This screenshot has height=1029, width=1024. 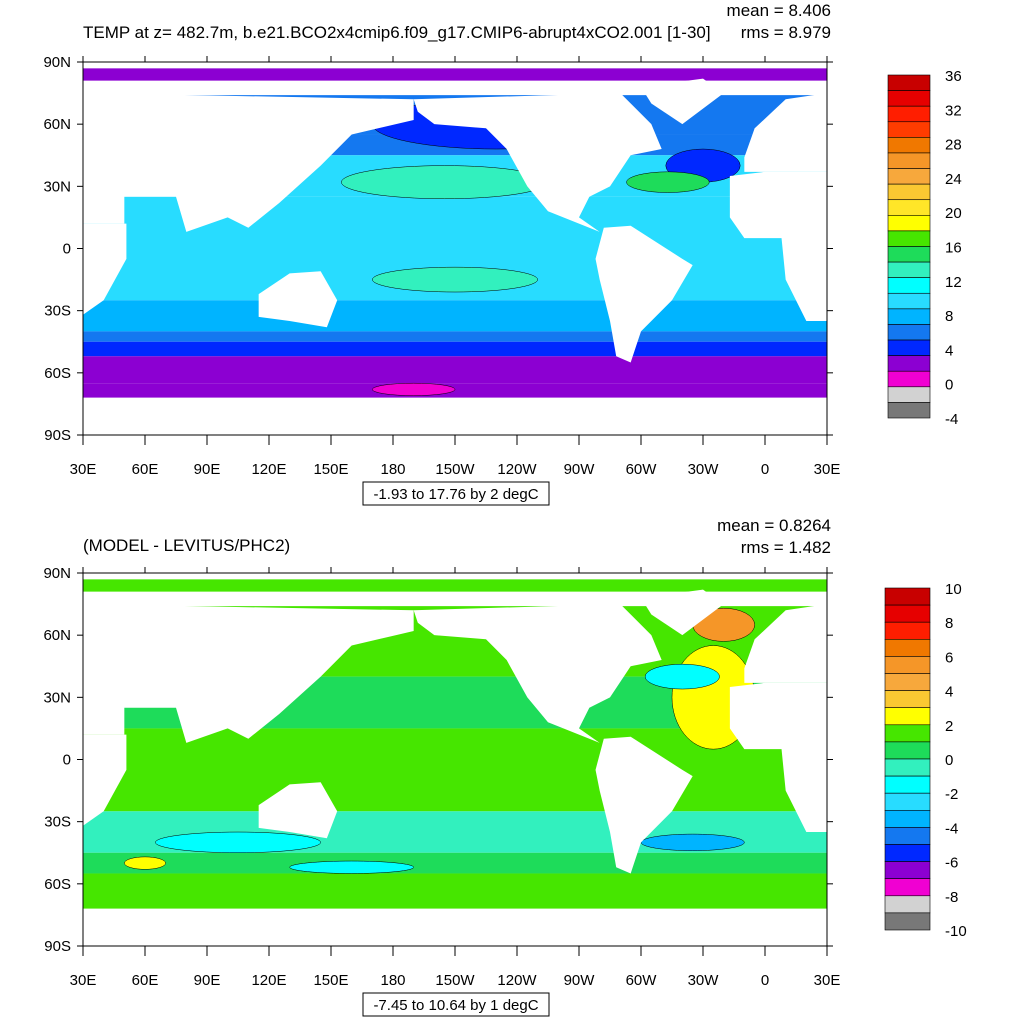 What do you see at coordinates (57, 435) in the screenshot?
I see `lat-label: 90S` at bounding box center [57, 435].